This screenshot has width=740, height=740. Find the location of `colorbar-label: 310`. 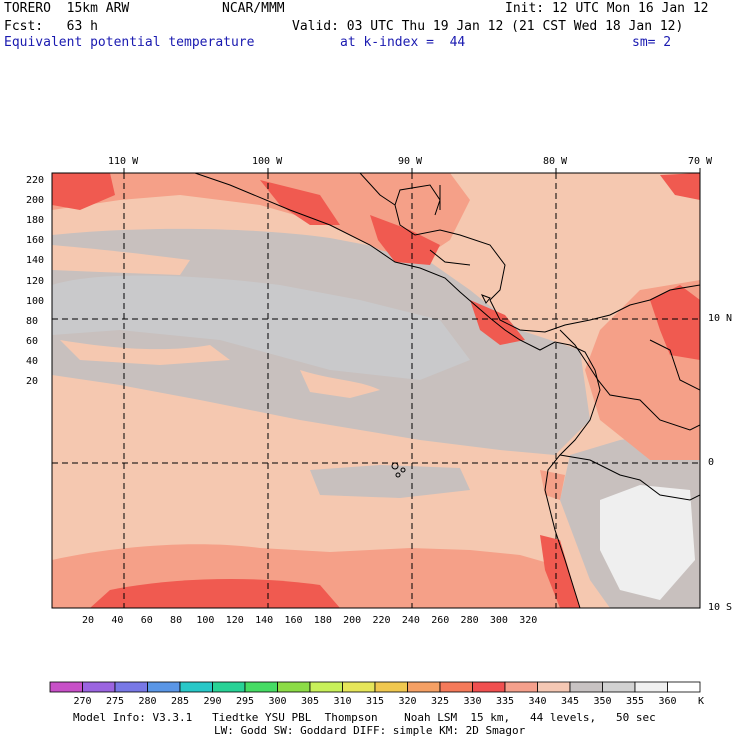

colorbar-label: 310 is located at coordinates (342, 701).